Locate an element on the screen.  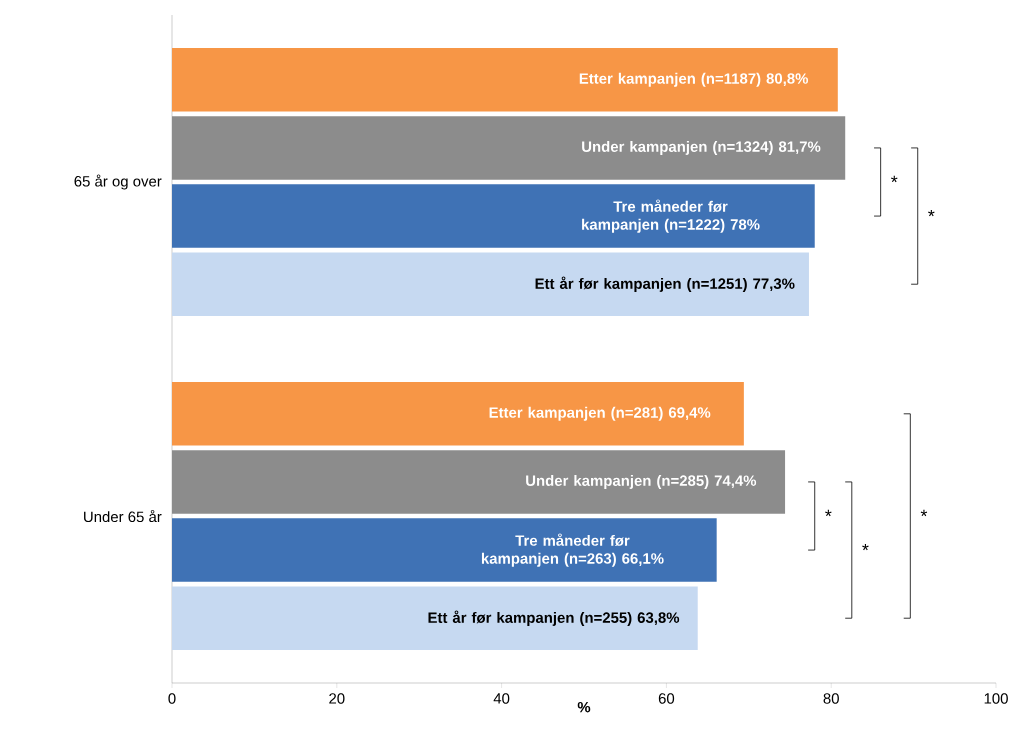
data-label: Tre måneder før kampanjen (n=1222) 78% is located at coordinates (671, 216).